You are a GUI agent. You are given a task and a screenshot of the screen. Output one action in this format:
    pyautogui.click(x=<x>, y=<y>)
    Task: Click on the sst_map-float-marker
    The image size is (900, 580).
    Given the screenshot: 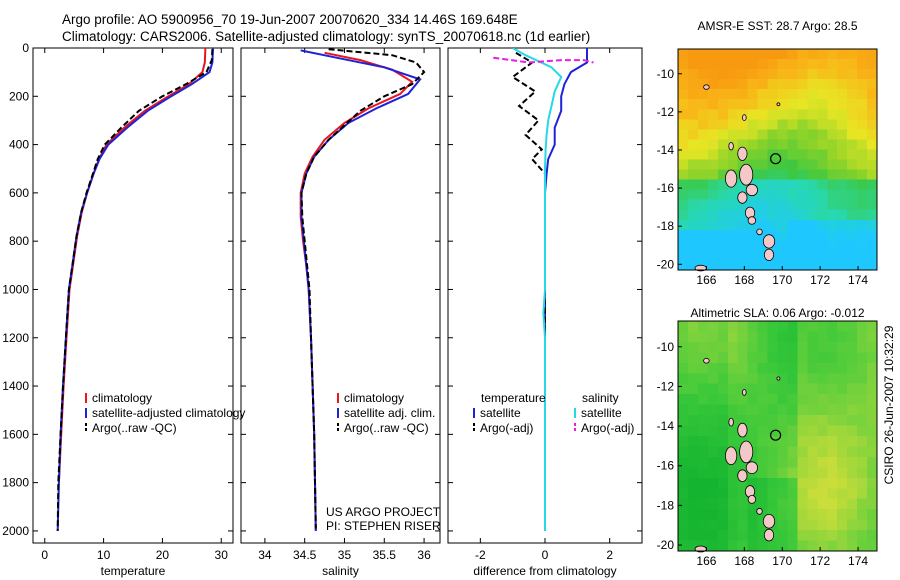 What is the action you would take?
    pyautogui.click(x=775, y=159)
    